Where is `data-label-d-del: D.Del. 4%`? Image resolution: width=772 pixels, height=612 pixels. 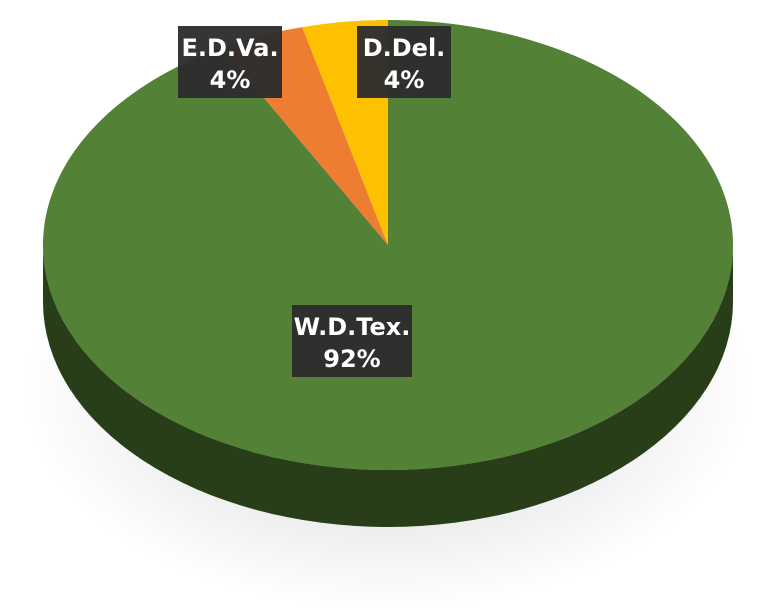
data-label-d-del: D.Del. 4% is located at coordinates (404, 62).